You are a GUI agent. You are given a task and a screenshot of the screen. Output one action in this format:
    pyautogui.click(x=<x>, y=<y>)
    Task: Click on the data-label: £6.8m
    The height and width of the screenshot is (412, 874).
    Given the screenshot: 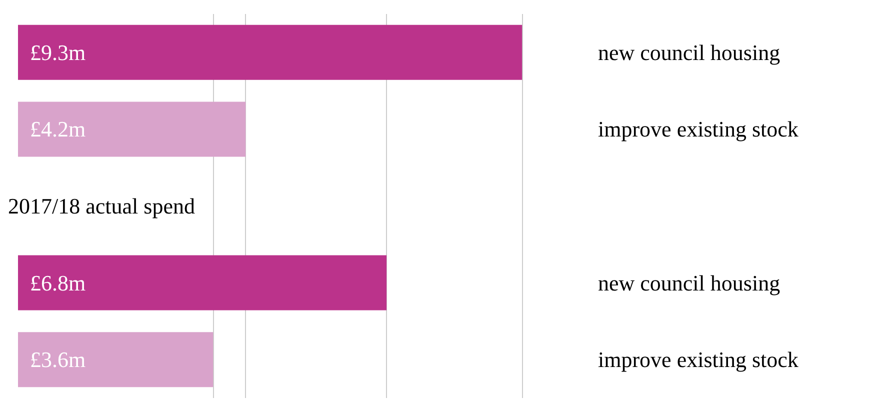 What is the action you would take?
    pyautogui.click(x=58, y=283)
    